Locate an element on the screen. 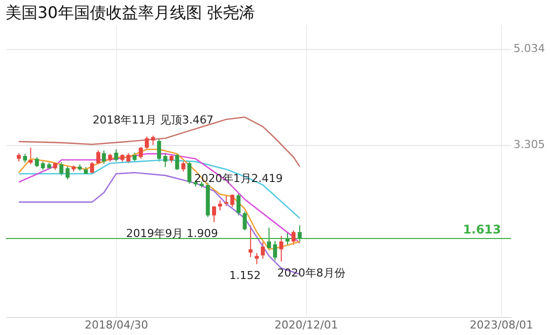  ref-line-label: 1.613 is located at coordinates (482, 229).